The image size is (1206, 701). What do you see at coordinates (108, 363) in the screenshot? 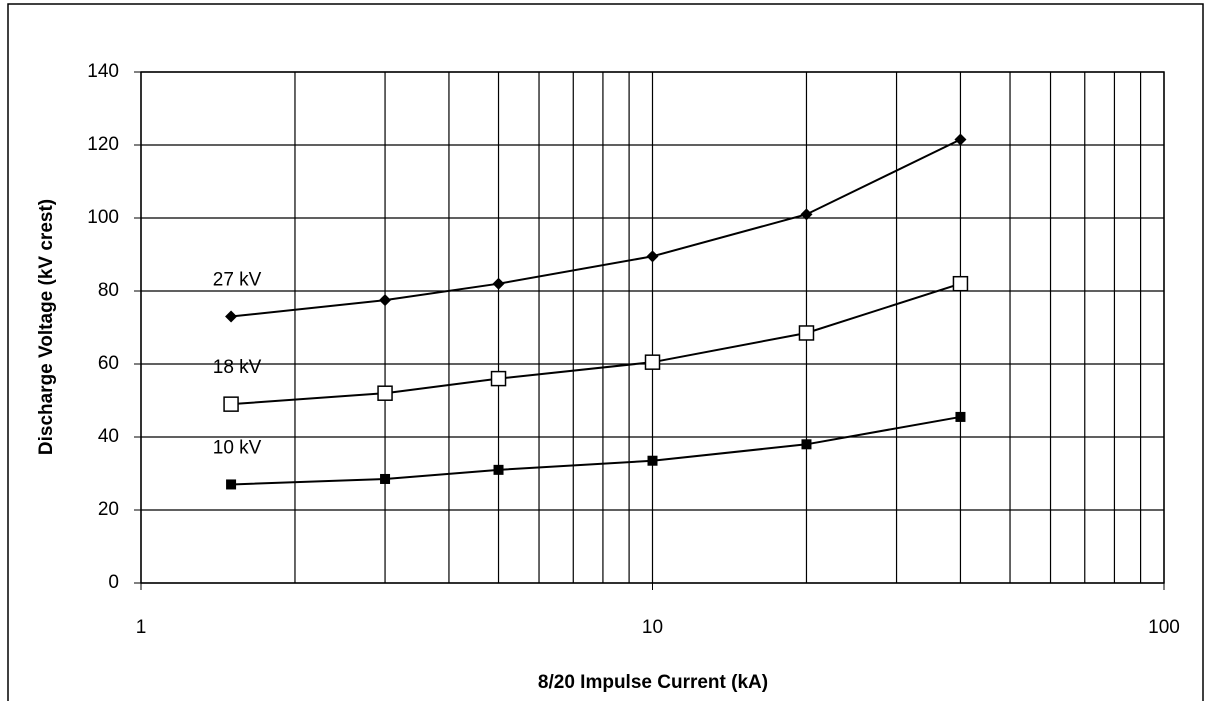
I see `y-tick-label: 60` at bounding box center [108, 363].